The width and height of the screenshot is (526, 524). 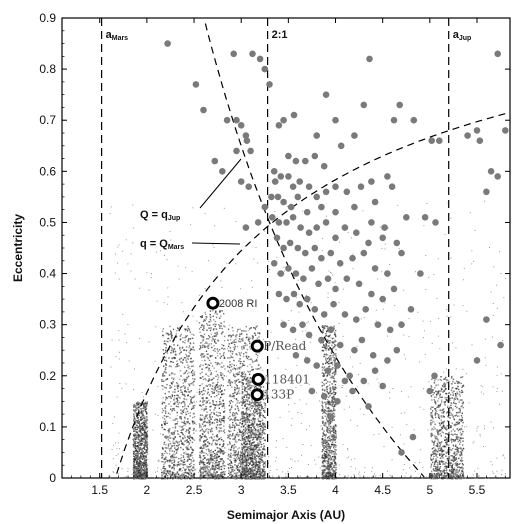 I want to click on object-label: P/Read, so click(x=284, y=346).